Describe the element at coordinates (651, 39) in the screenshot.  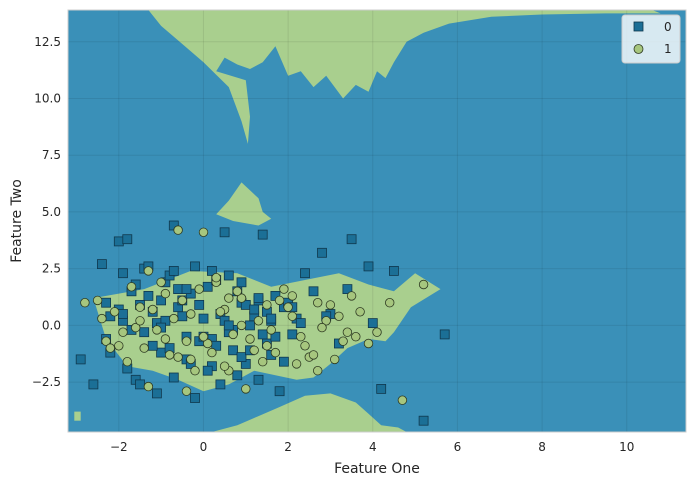
I see `legend: 0 1` at that location.